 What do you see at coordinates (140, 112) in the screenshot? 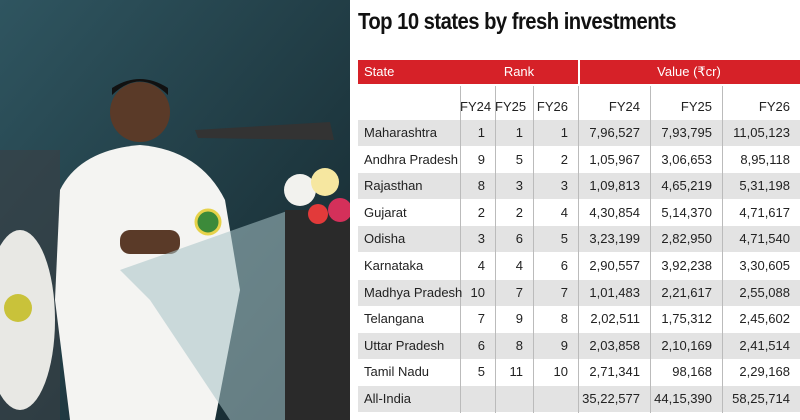
I see `head` at bounding box center [140, 112].